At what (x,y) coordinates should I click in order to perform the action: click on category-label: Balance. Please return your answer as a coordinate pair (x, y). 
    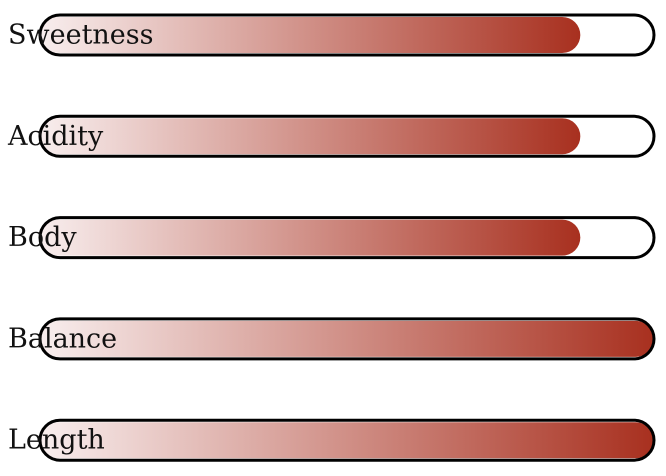
    Looking at the image, I should click on (62, 338).